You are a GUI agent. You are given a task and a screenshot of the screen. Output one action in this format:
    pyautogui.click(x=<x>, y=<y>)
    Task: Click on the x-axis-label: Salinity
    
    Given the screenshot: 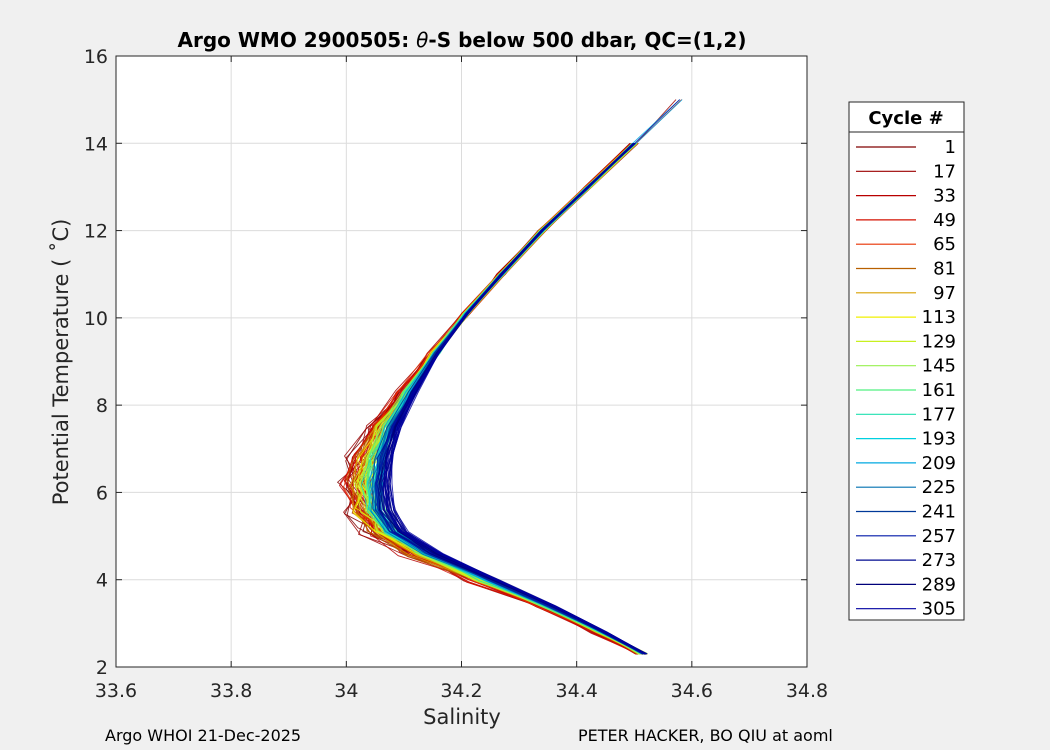 What is the action you would take?
    pyautogui.click(x=462, y=717)
    